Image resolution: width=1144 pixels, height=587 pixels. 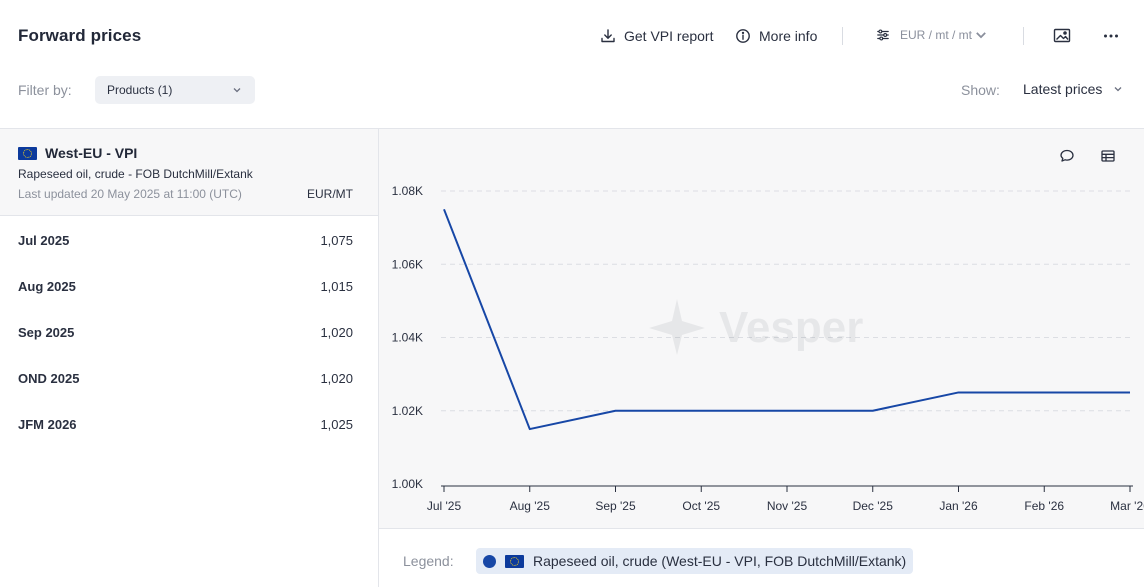 I want to click on x-tick-label: Jul '25, so click(x=444, y=506).